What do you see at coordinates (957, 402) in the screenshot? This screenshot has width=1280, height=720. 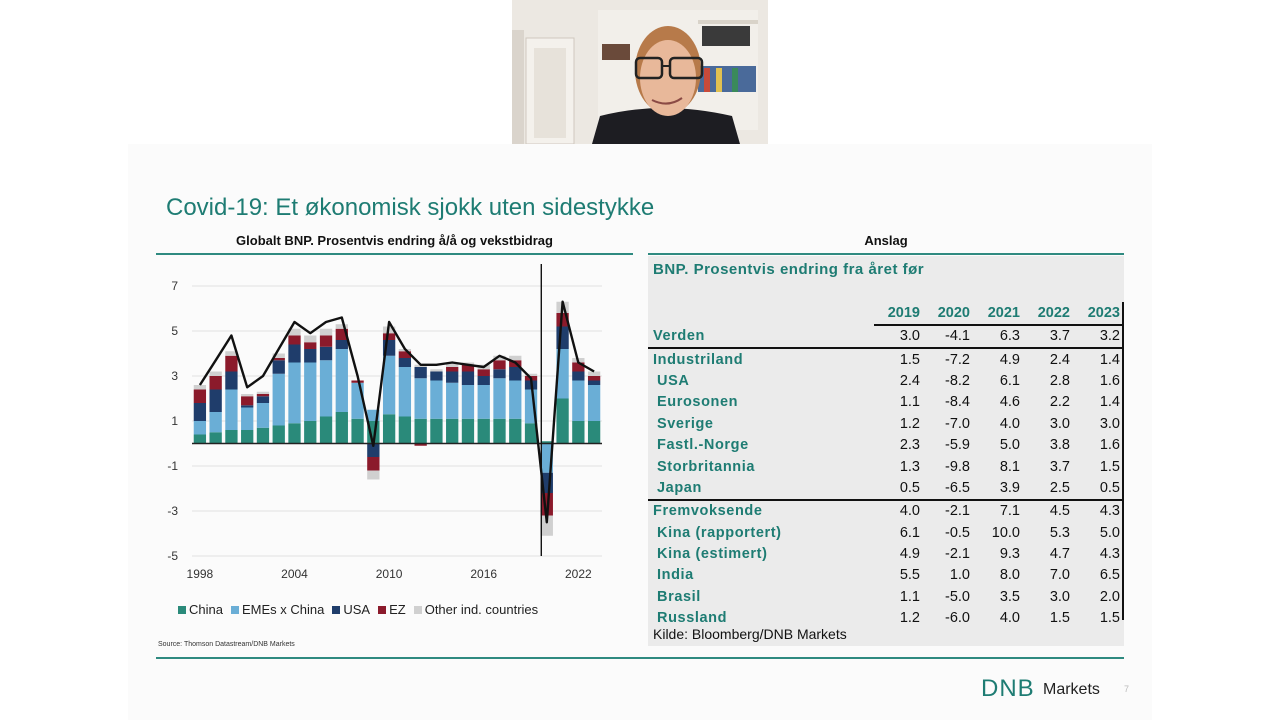 I see `cell-value: -8.4` at bounding box center [957, 402].